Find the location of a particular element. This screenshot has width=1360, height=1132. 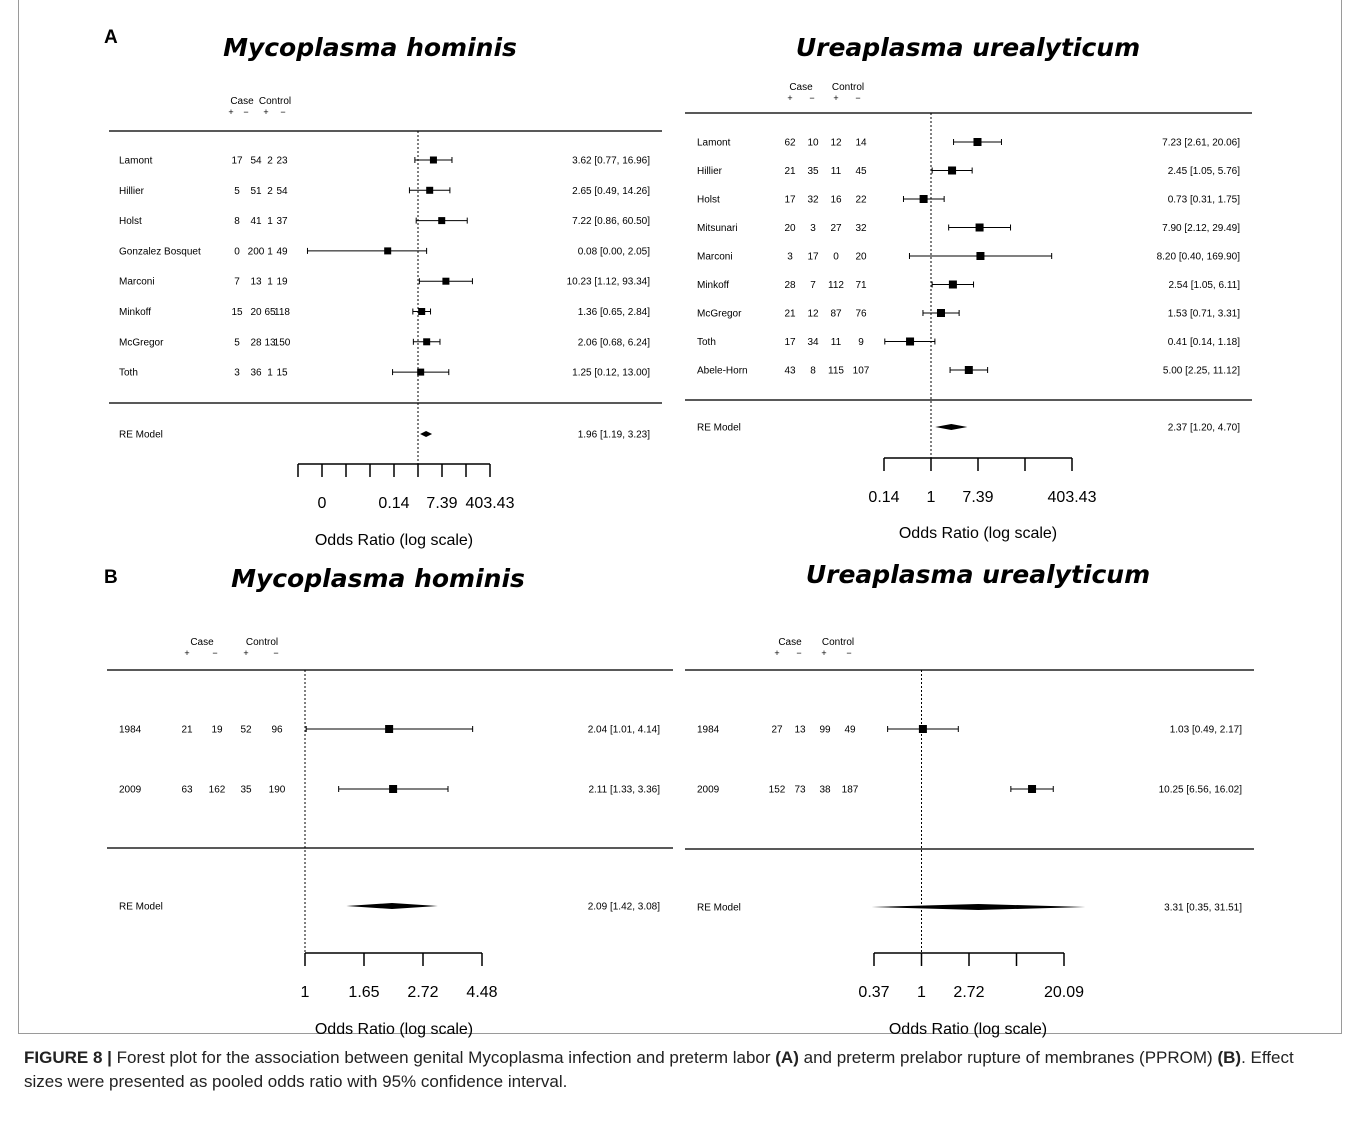

study-name: 1984 is located at coordinates (130, 730).